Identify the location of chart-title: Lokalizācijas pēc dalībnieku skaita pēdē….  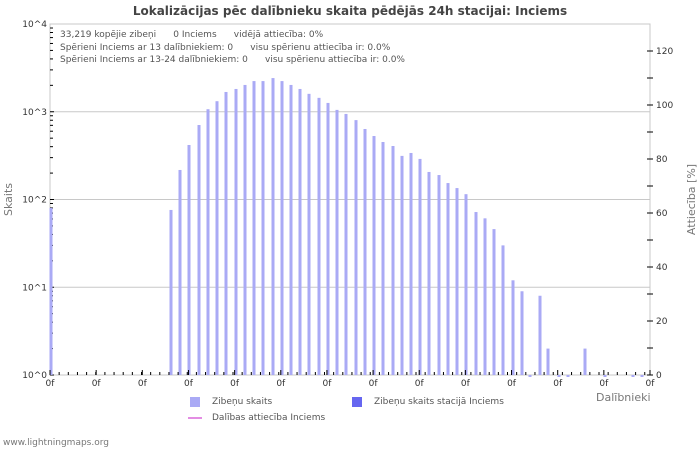
(350, 11).